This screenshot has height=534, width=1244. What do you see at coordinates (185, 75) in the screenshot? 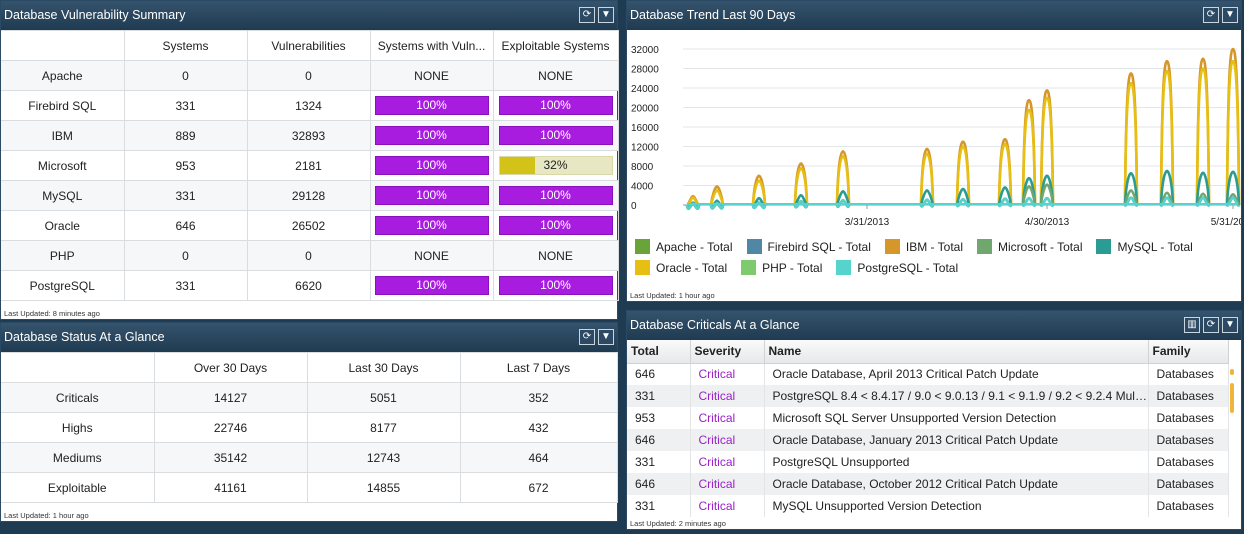
I see `systems-count: 0` at bounding box center [185, 75].